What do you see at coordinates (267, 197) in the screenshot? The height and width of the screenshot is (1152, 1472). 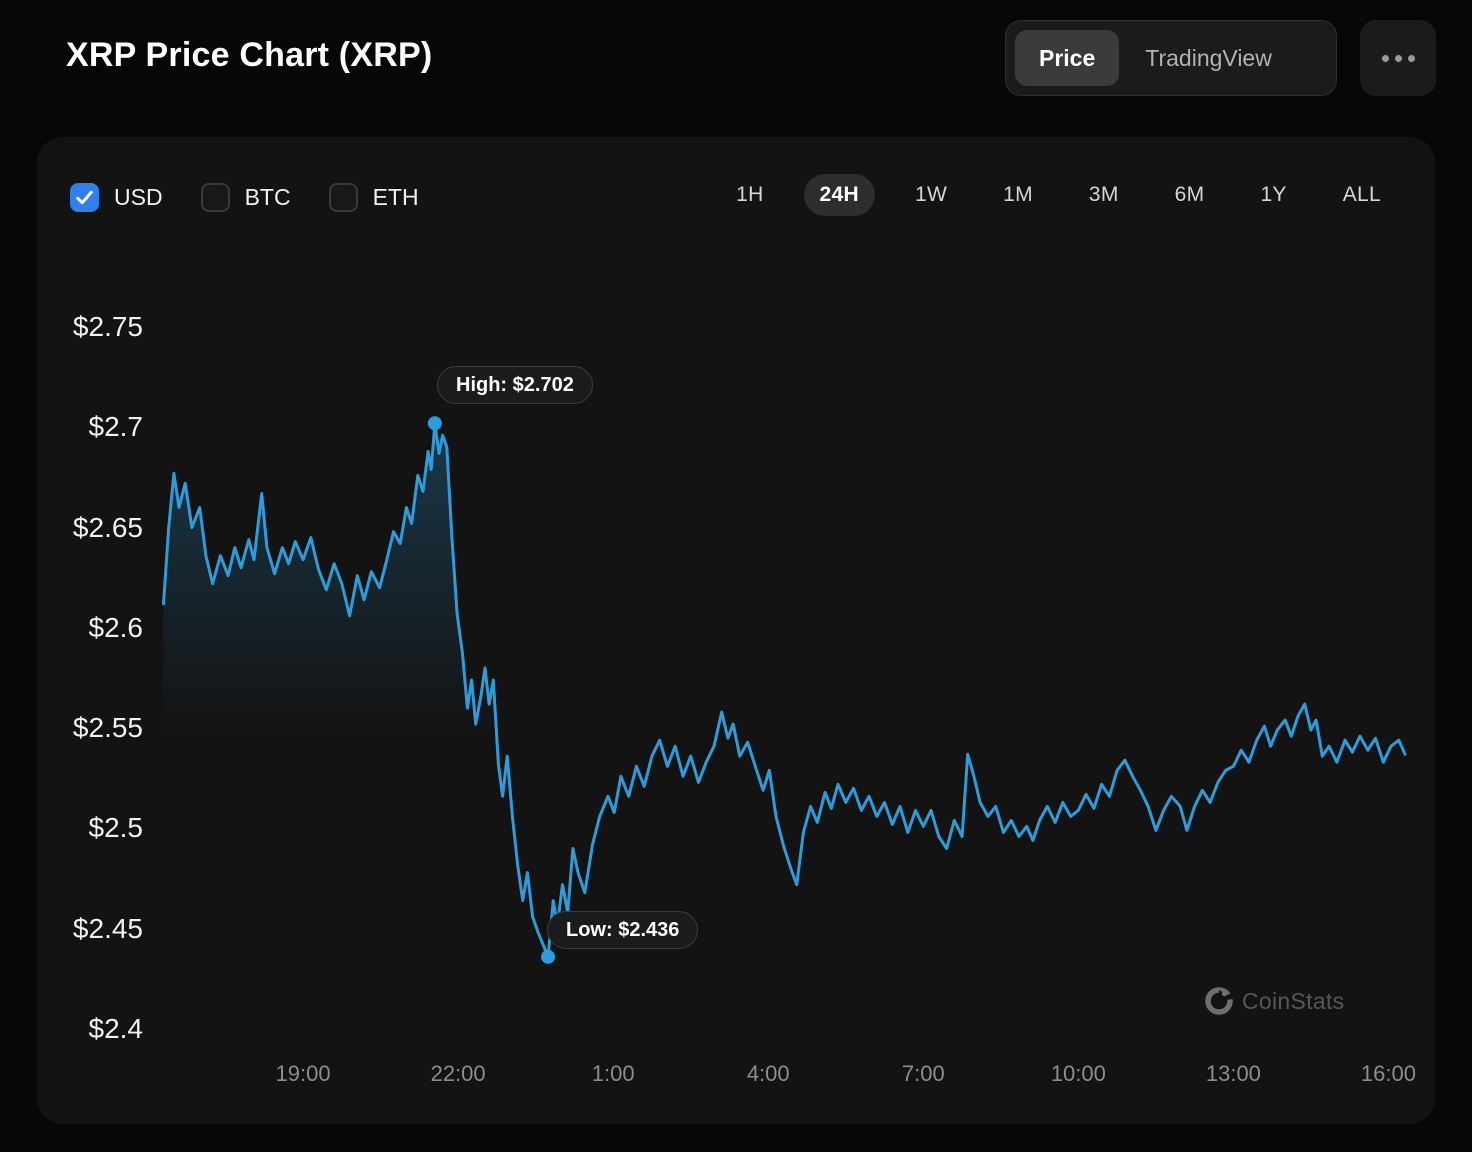 I see `currency-label-btc: BTC` at bounding box center [267, 197].